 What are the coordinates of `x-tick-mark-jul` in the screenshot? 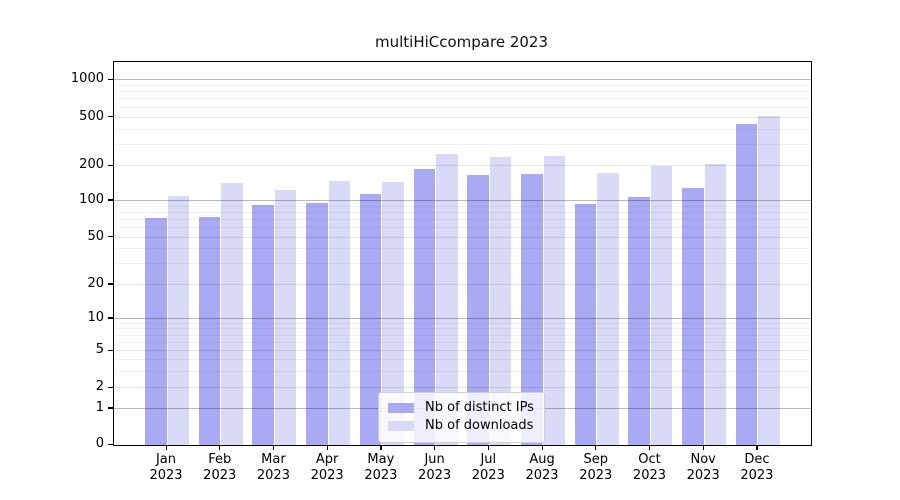 It's located at (488, 447).